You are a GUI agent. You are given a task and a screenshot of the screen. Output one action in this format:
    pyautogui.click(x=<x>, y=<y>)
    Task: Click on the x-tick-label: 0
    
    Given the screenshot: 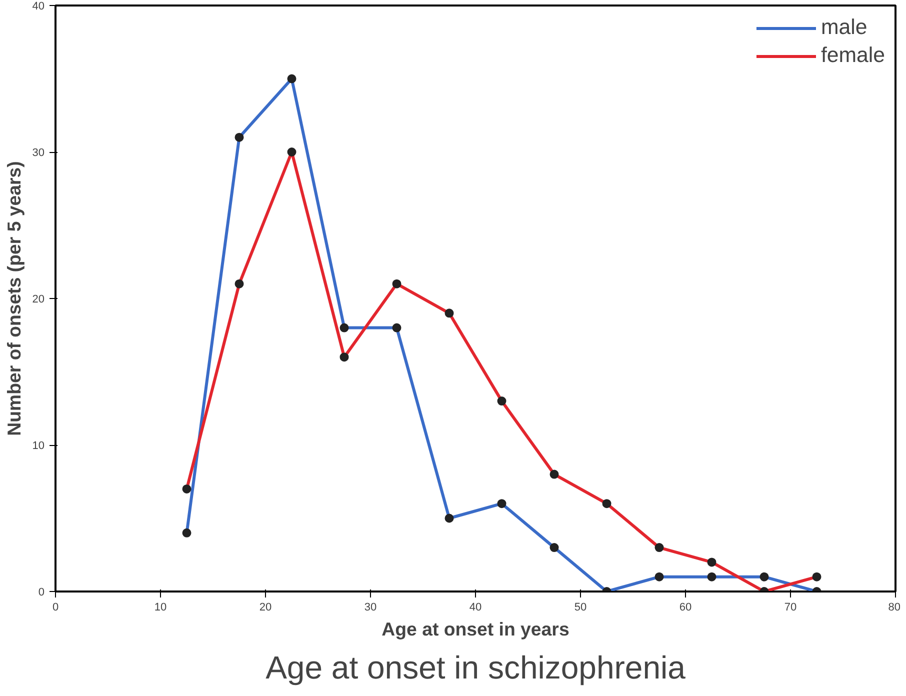 What is the action you would take?
    pyautogui.click(x=55, y=608)
    